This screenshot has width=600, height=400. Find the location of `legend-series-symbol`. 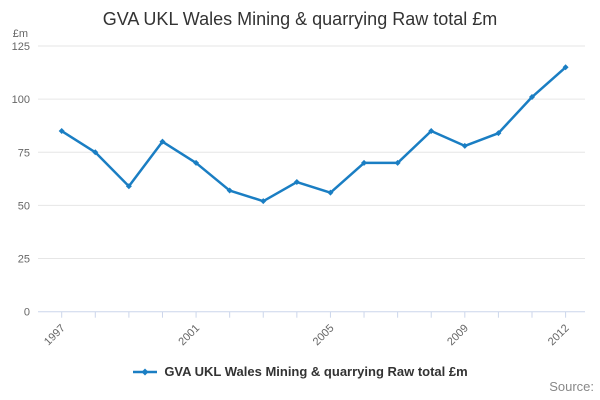

legend-series-symbol is located at coordinates (145, 371).